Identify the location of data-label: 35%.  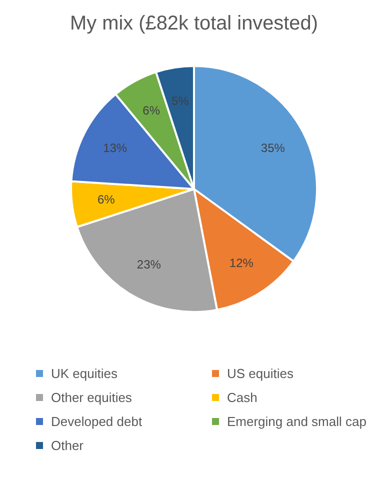
(273, 148).